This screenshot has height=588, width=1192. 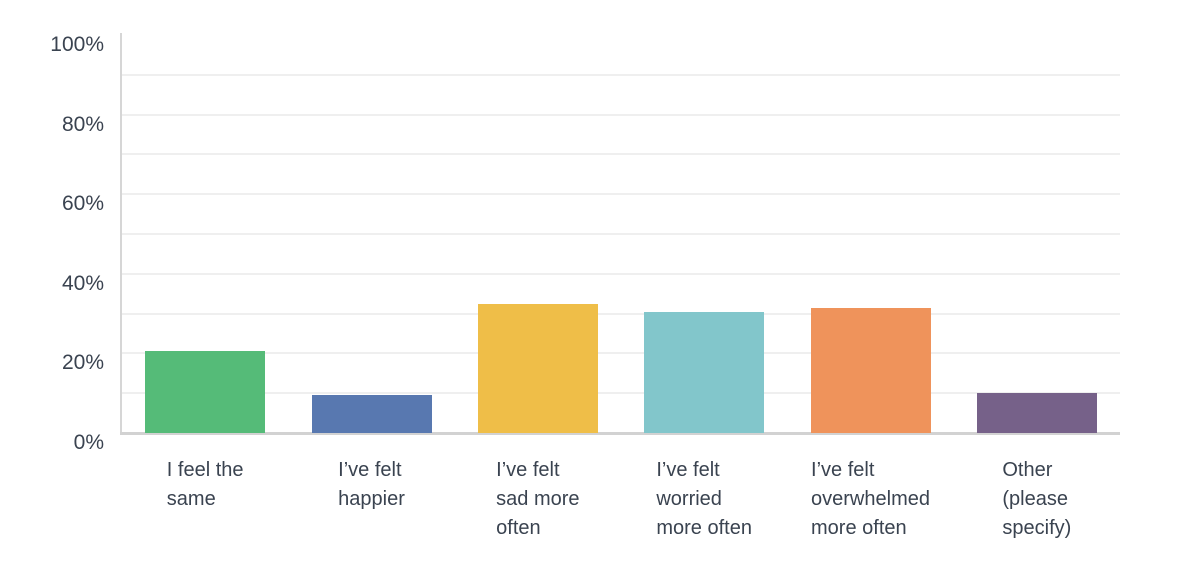 What do you see at coordinates (205, 484) in the screenshot?
I see `x-category-label: I feel the same` at bounding box center [205, 484].